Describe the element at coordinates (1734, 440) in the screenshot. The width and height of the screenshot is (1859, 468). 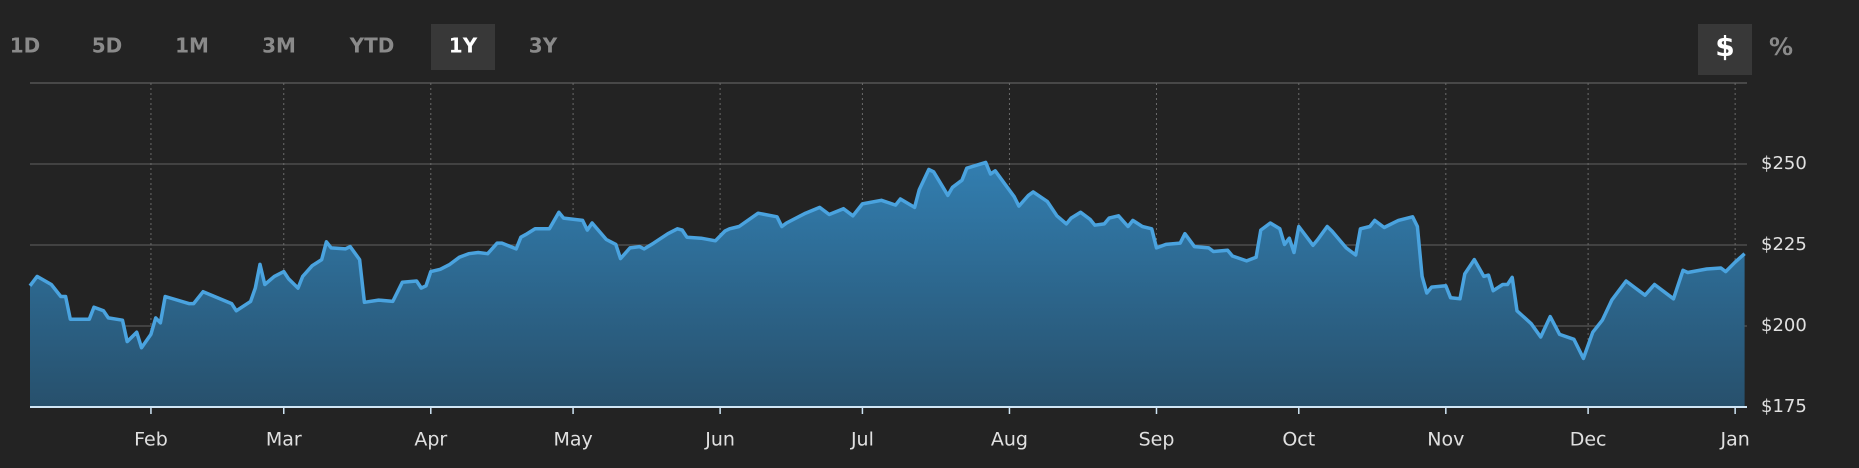
I see `x-tick-label: Jan` at that location.